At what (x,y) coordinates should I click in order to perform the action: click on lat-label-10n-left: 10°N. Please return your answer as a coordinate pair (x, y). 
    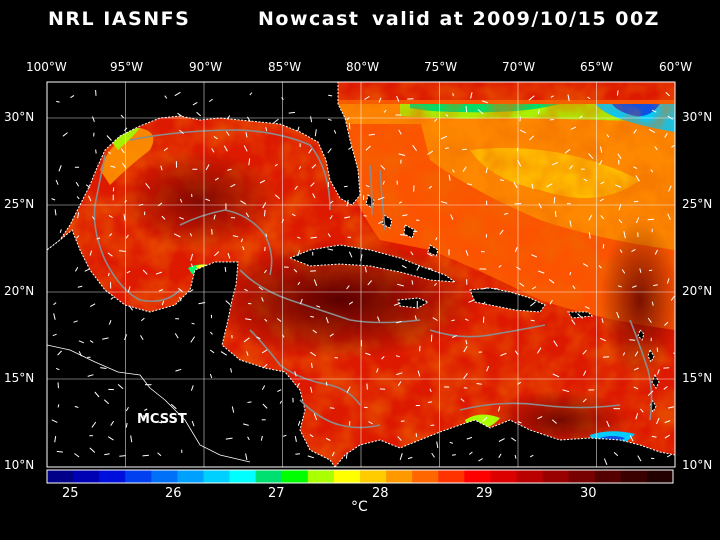
    Looking at the image, I should click on (19, 465).